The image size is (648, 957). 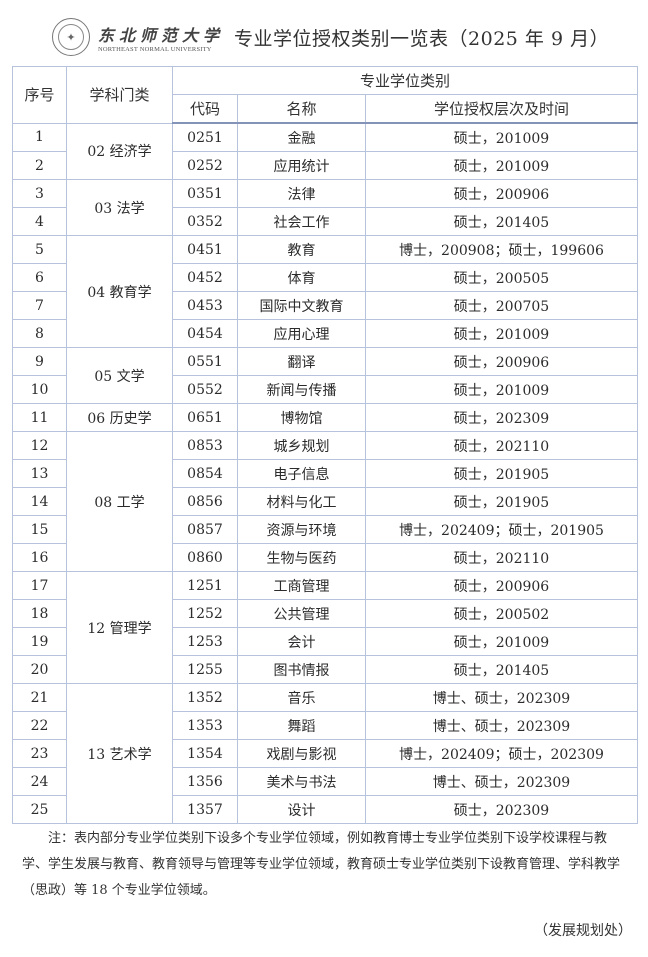 I want to click on table-row: 9 05 文学 0551 翻译 硕士，200906, so click(x=325, y=375).